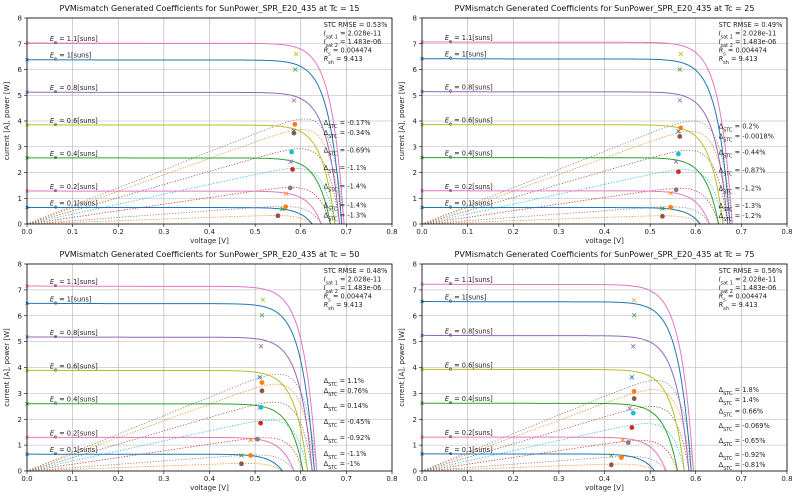  I want to click on delta-stc-label: ΔSTC = 1.8%, so click(739, 391).